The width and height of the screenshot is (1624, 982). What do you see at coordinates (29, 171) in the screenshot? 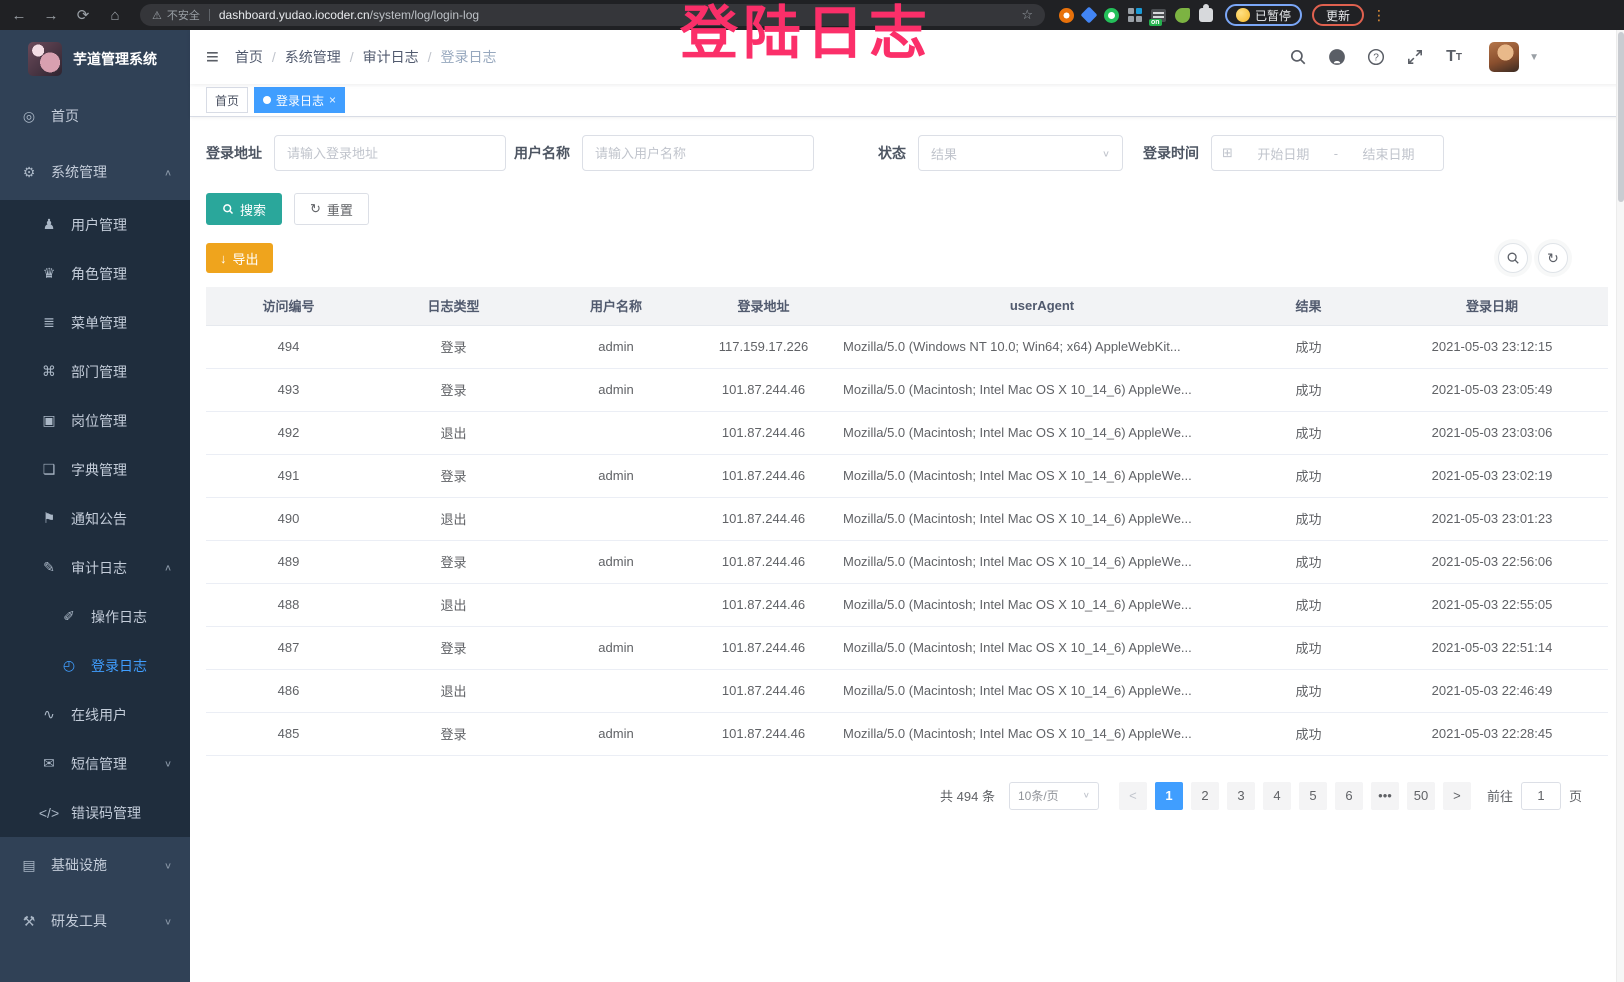
I see `gear-icon: ⚙` at bounding box center [29, 171].